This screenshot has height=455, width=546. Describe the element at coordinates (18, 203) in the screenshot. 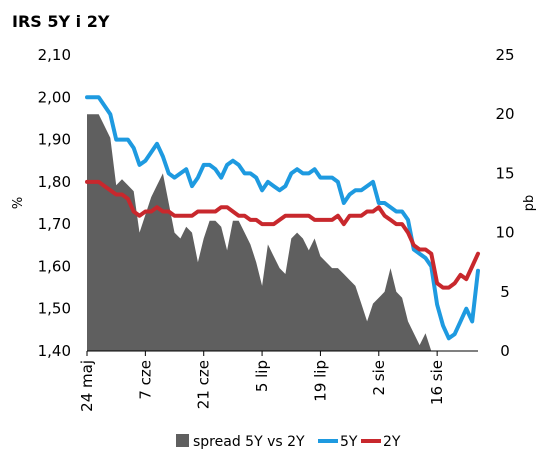

I see `y-left-axis-label: %` at that location.